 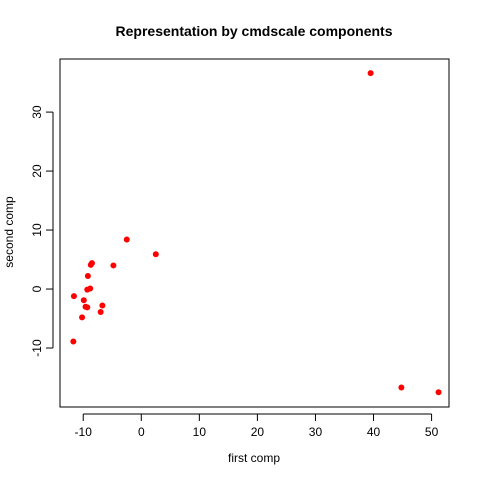 I want to click on x-tick-label: 30, so click(x=316, y=432).